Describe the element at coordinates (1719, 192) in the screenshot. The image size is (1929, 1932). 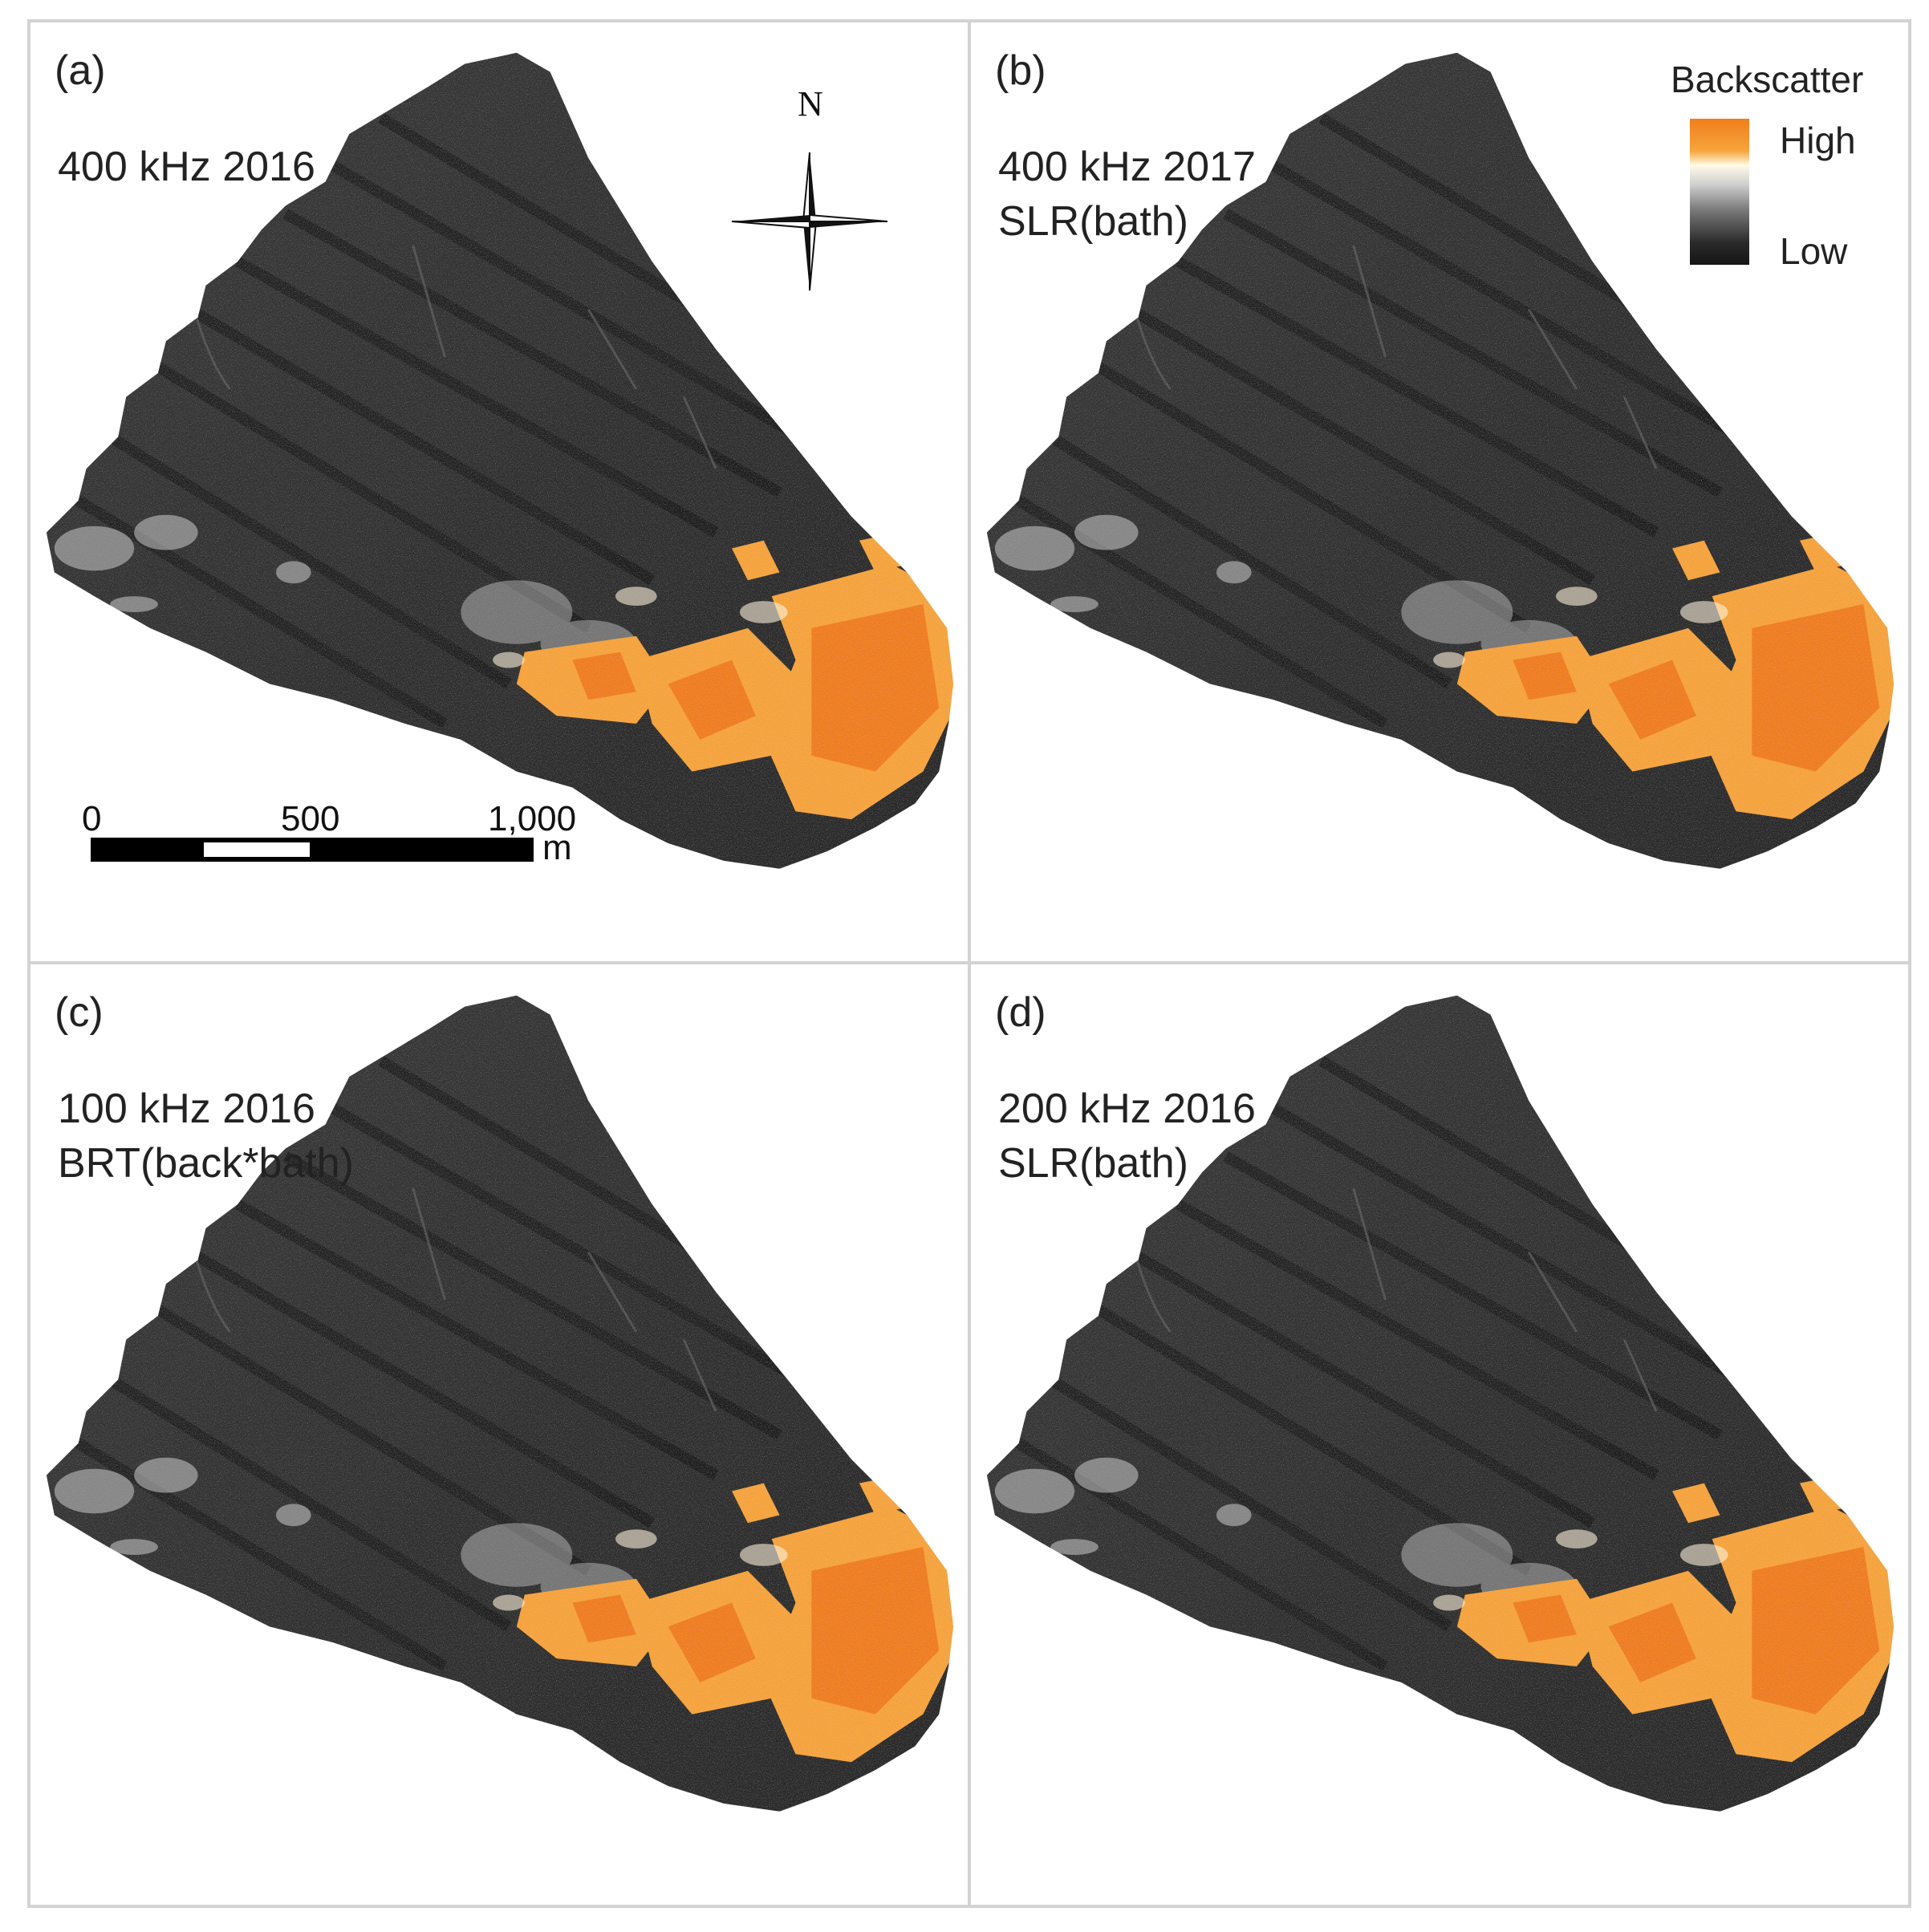
I see `legend-color-ramp` at that location.